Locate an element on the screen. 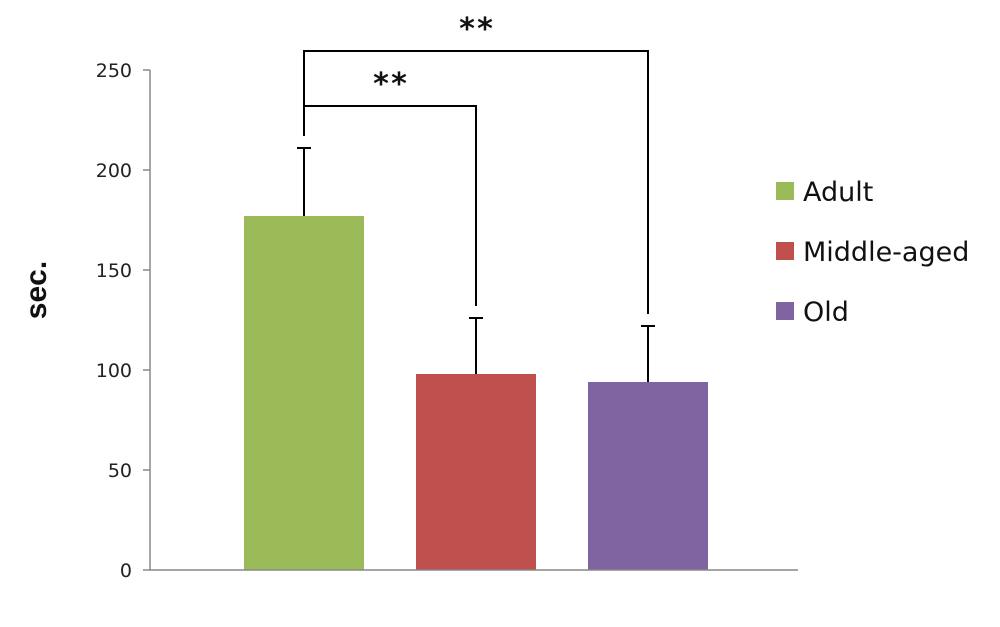 Image resolution: width=1000 pixels, height=627 pixels. bar-old is located at coordinates (648, 476).